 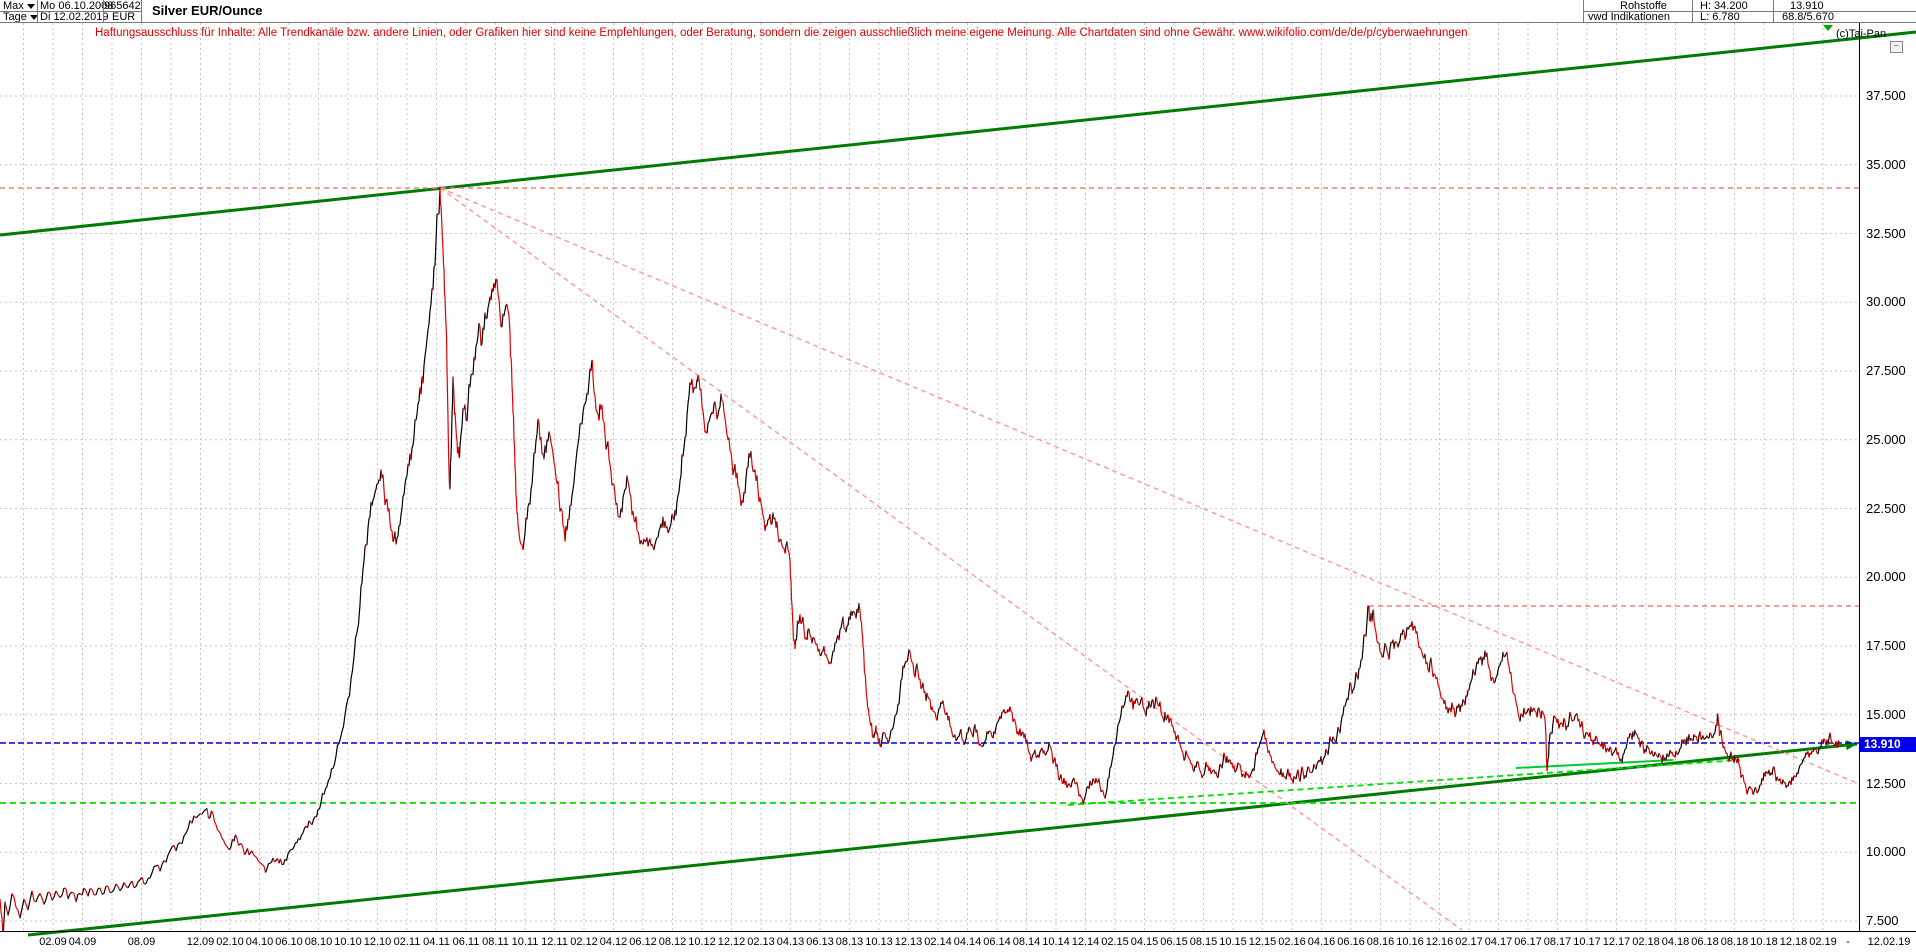 What do you see at coordinates (1886, 164) in the screenshot?
I see `y-axis-label: 35.000` at bounding box center [1886, 164].